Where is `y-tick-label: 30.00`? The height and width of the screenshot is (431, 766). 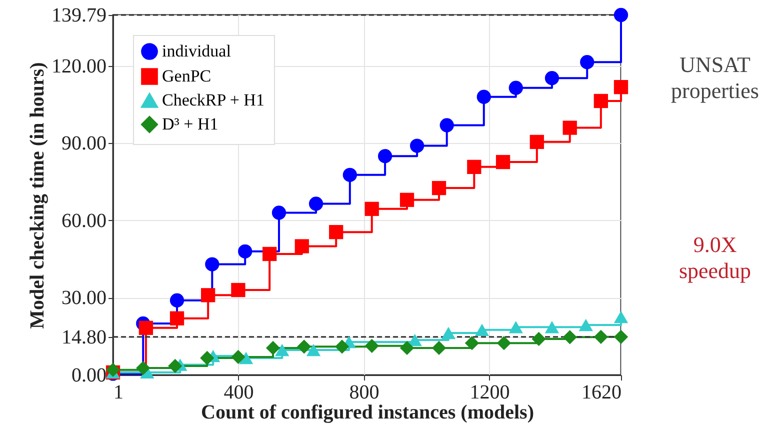 y-tick-label: 30.00 is located at coordinates (84, 298).